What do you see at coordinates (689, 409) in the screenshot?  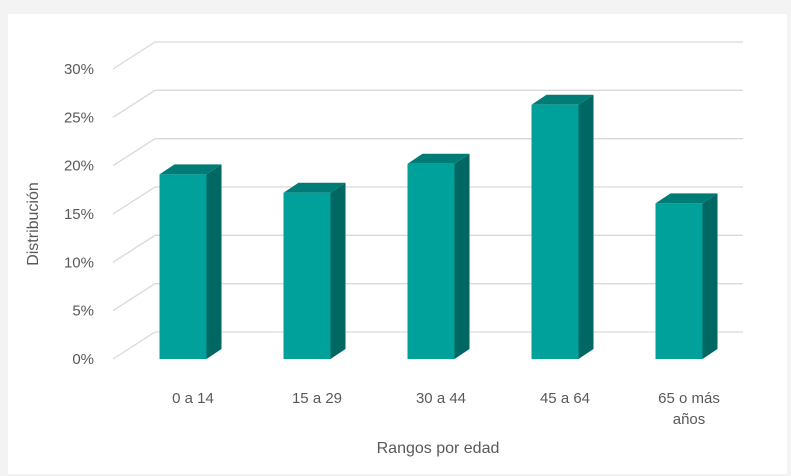 I see `x-tick-label: 65 o más años` at bounding box center [689, 409].